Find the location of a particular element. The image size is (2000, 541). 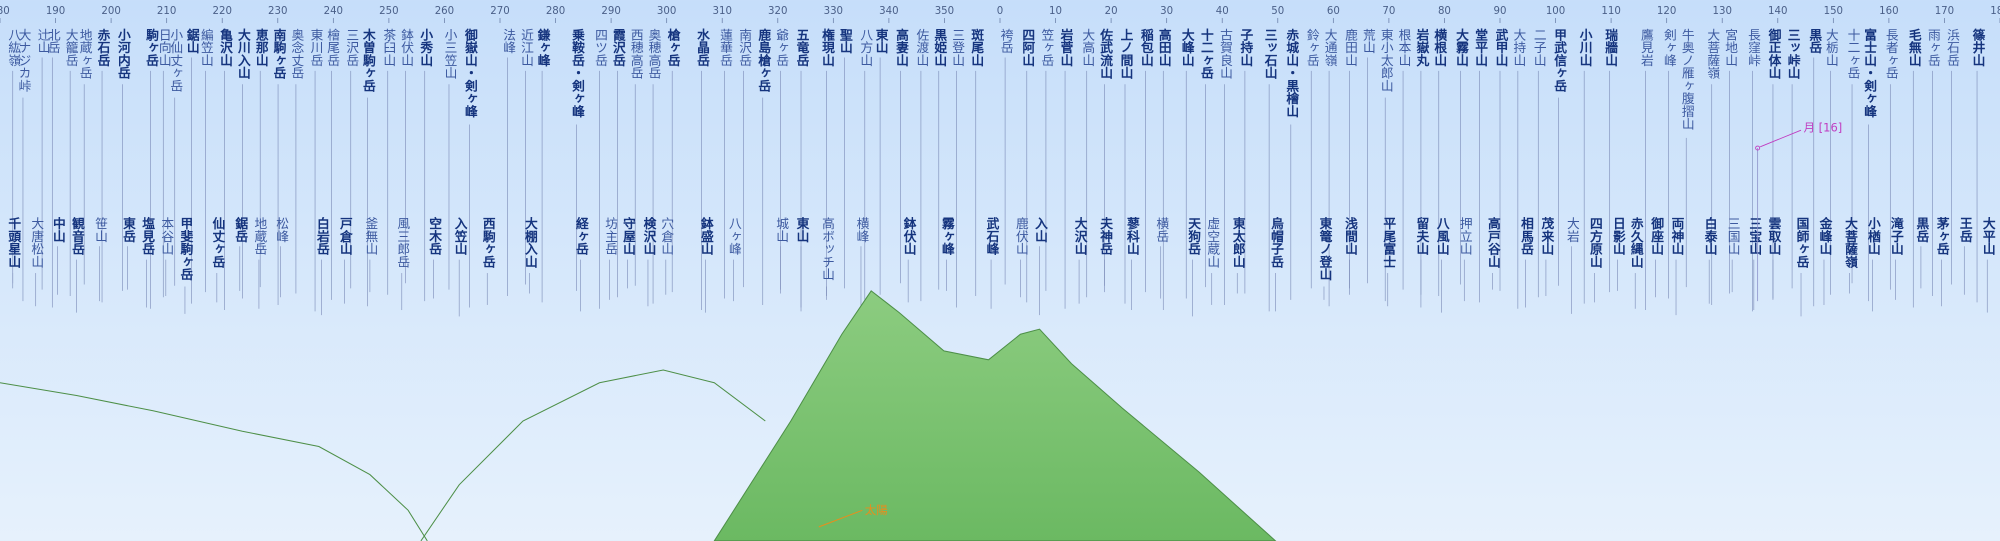

mountain-name: 鹿伏山 is located at coordinates (1020, 236).